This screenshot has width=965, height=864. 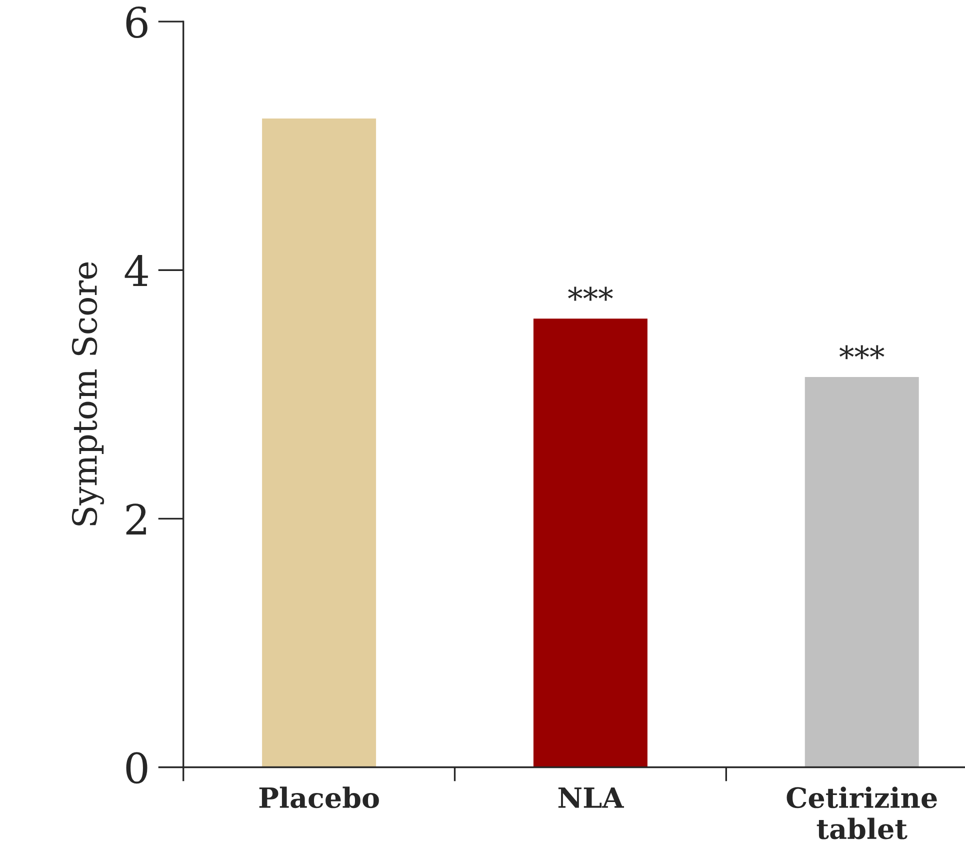 I want to click on x-tick-label: NLA, so click(x=591, y=798).